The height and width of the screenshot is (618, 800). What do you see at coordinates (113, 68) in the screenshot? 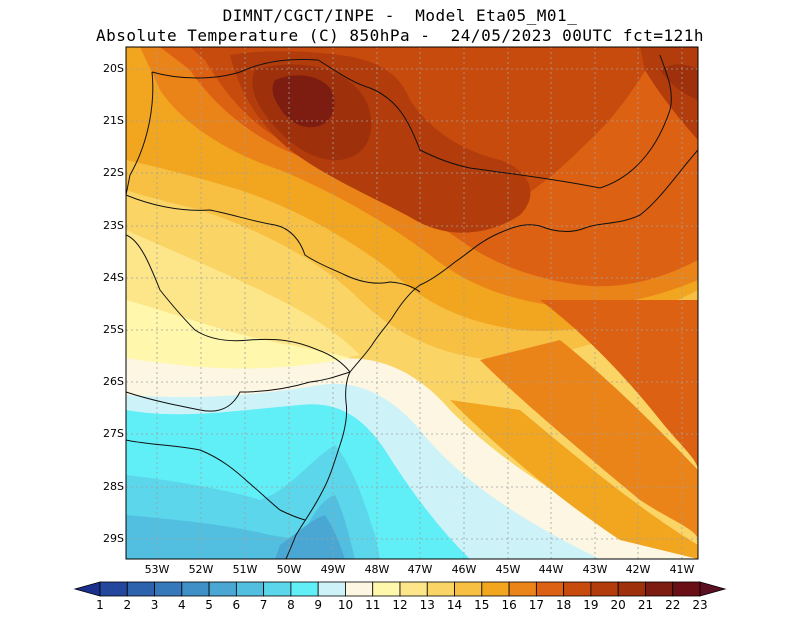
I see `lat-label-20s: 20S` at bounding box center [113, 68].